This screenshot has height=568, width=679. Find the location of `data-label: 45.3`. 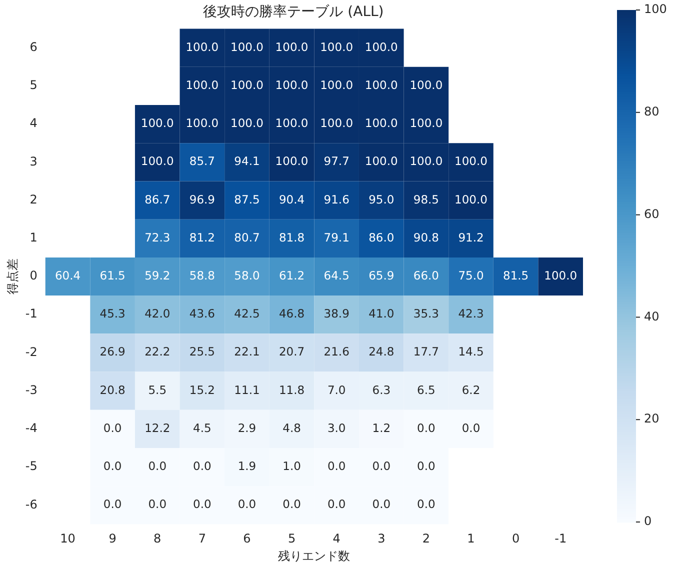

data-label: 45.3 is located at coordinates (113, 313).